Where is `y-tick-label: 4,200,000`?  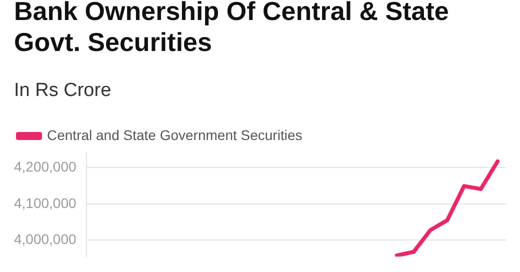 y-tick-label: 4,200,000 is located at coordinates (45, 166).